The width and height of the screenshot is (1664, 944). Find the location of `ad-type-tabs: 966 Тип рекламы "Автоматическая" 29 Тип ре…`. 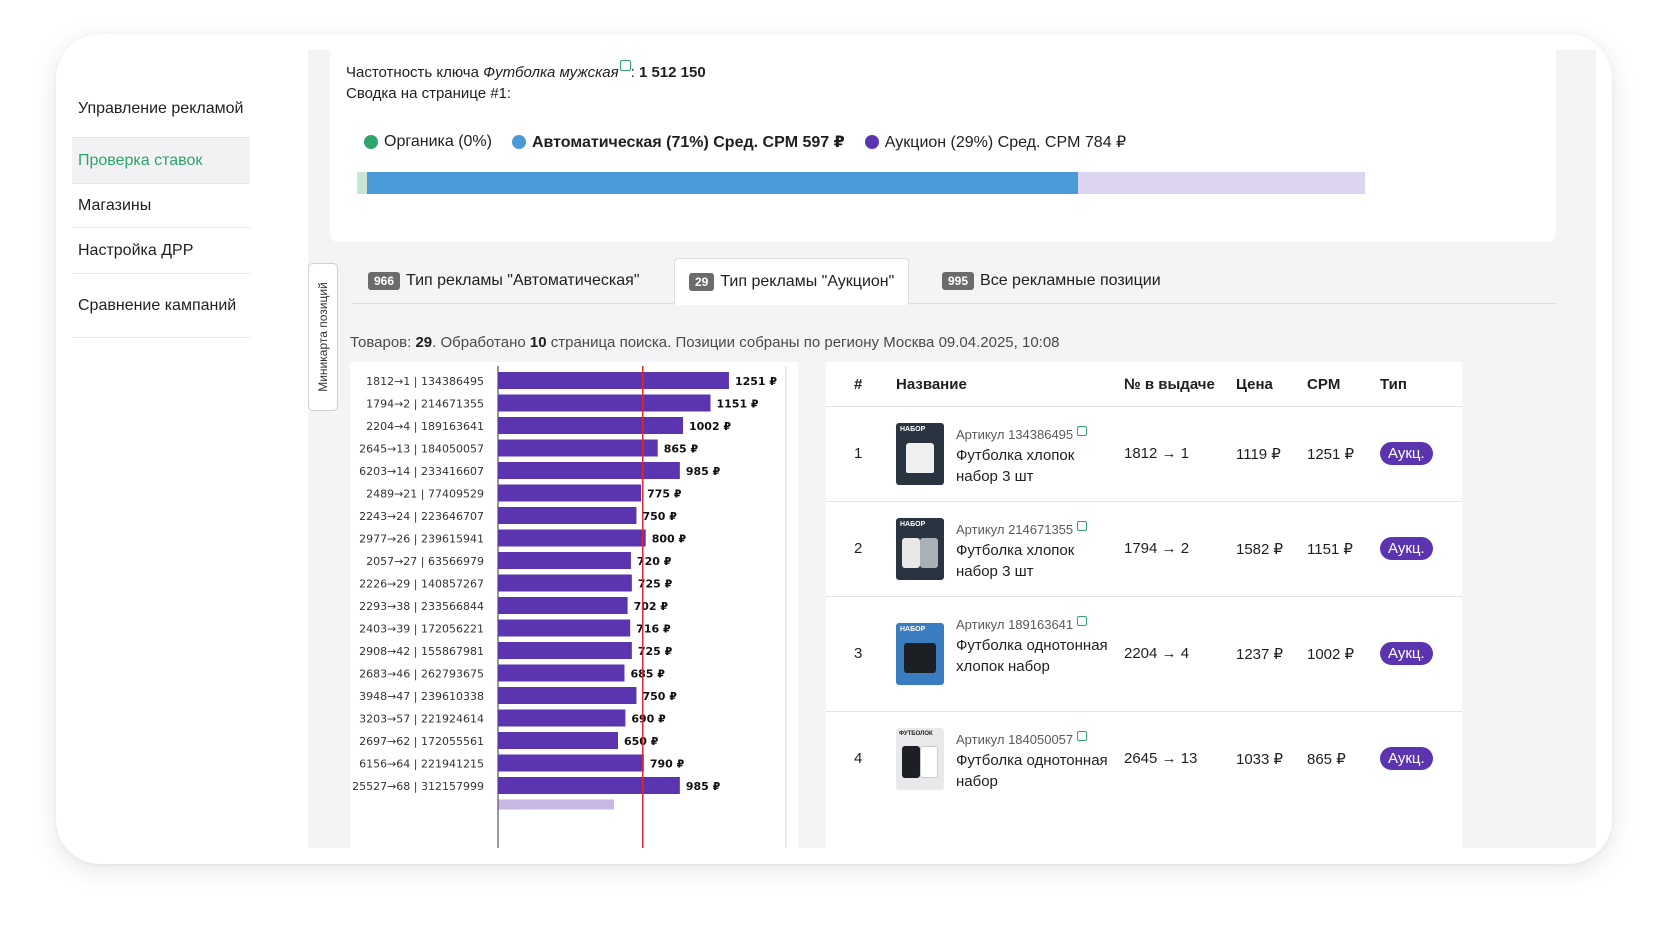

ad-type-tabs: 966 Тип рекламы "Автоматическая" 29 Тип ре… is located at coordinates (954, 281).